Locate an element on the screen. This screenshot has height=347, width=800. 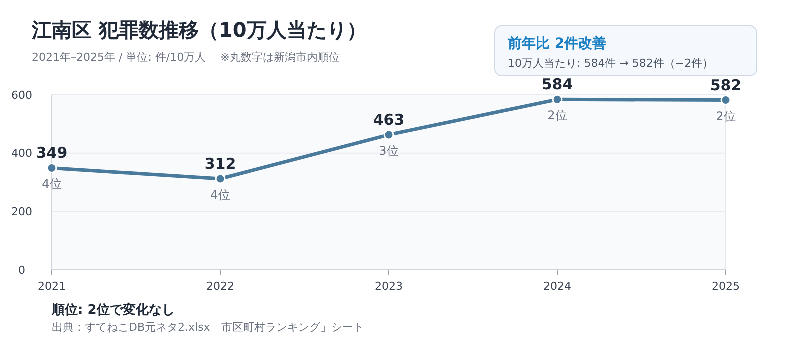
data-label: 582 is located at coordinates (726, 85).